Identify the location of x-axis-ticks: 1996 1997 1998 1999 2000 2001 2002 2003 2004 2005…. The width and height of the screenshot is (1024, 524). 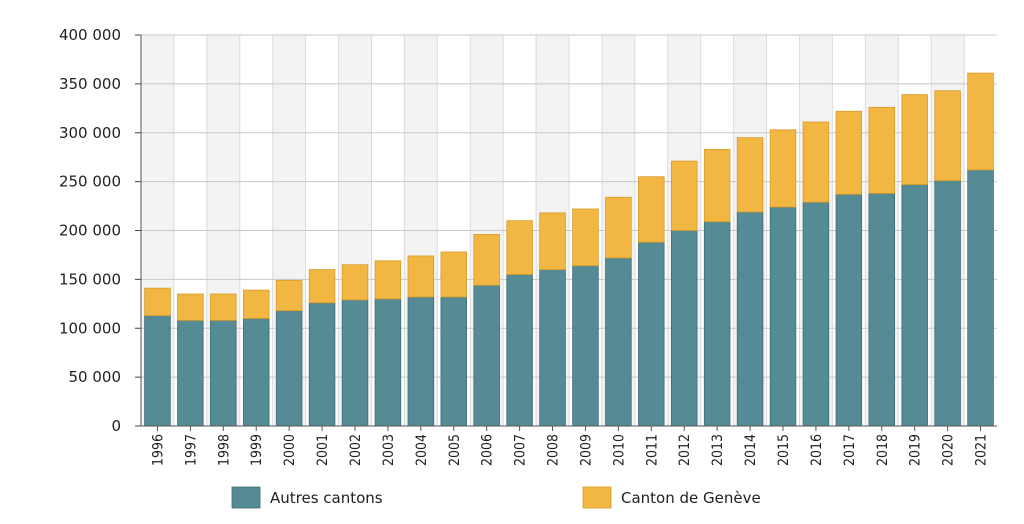
(570, 446).